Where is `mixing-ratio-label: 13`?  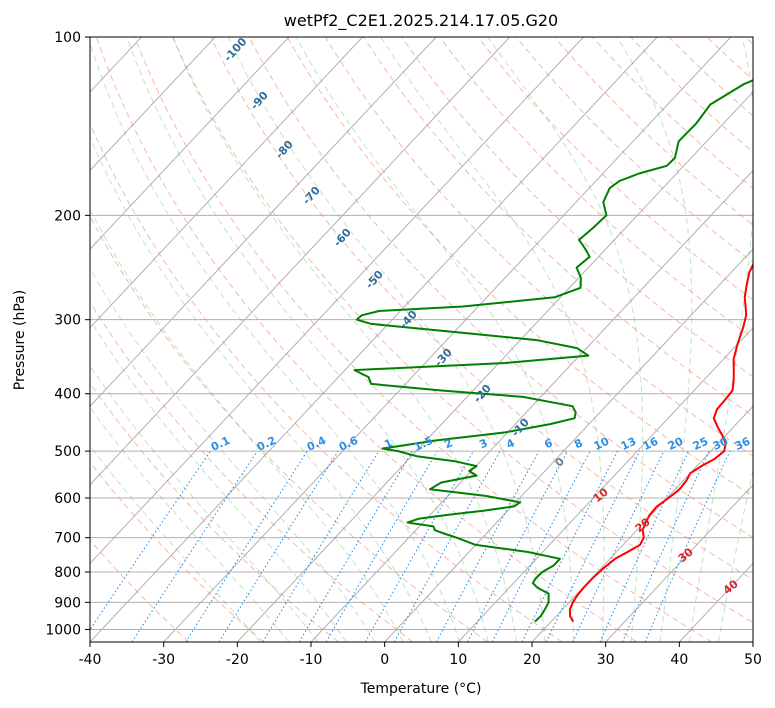
mixing-ratio-label: 13 is located at coordinates (628, 444).